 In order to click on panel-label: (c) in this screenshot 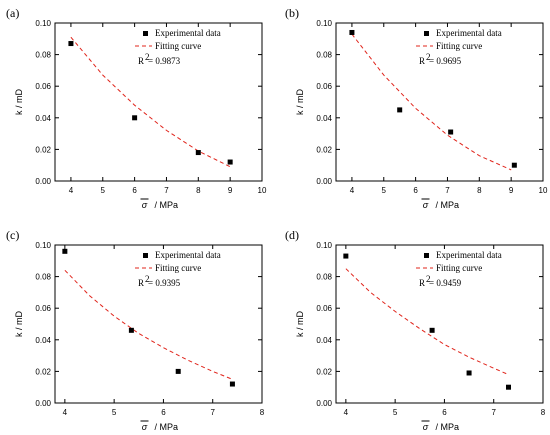, I will do `click(12, 235)`.